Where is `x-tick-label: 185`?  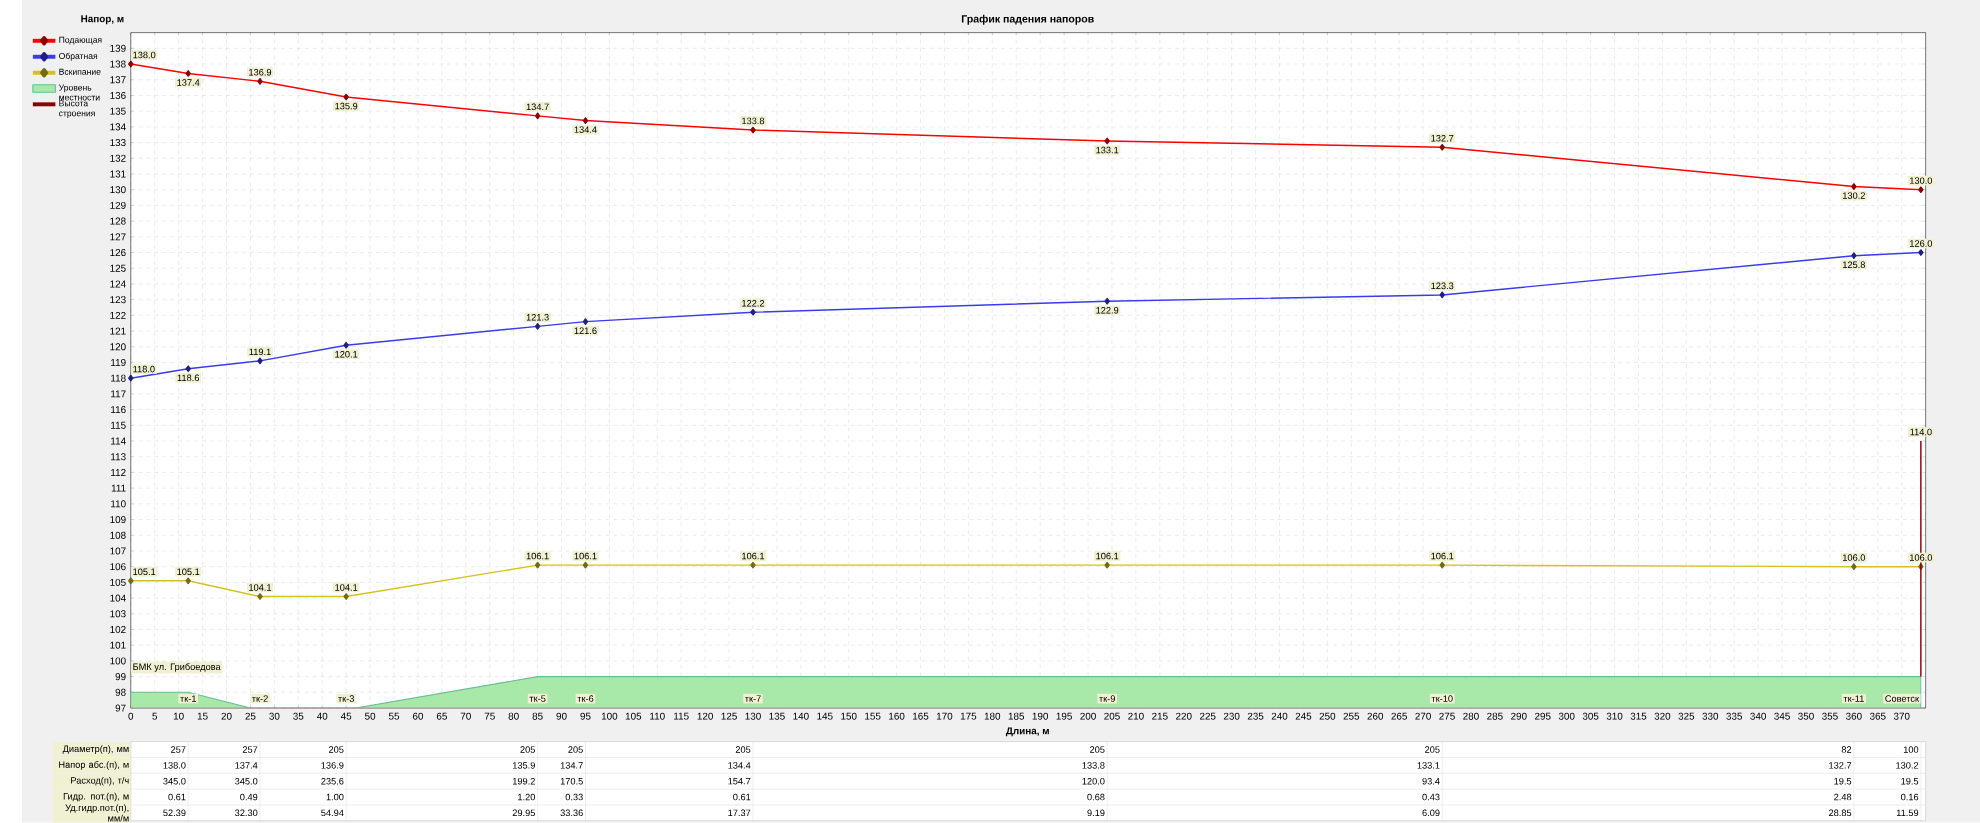
x-tick-label: 185 is located at coordinates (1016, 716).